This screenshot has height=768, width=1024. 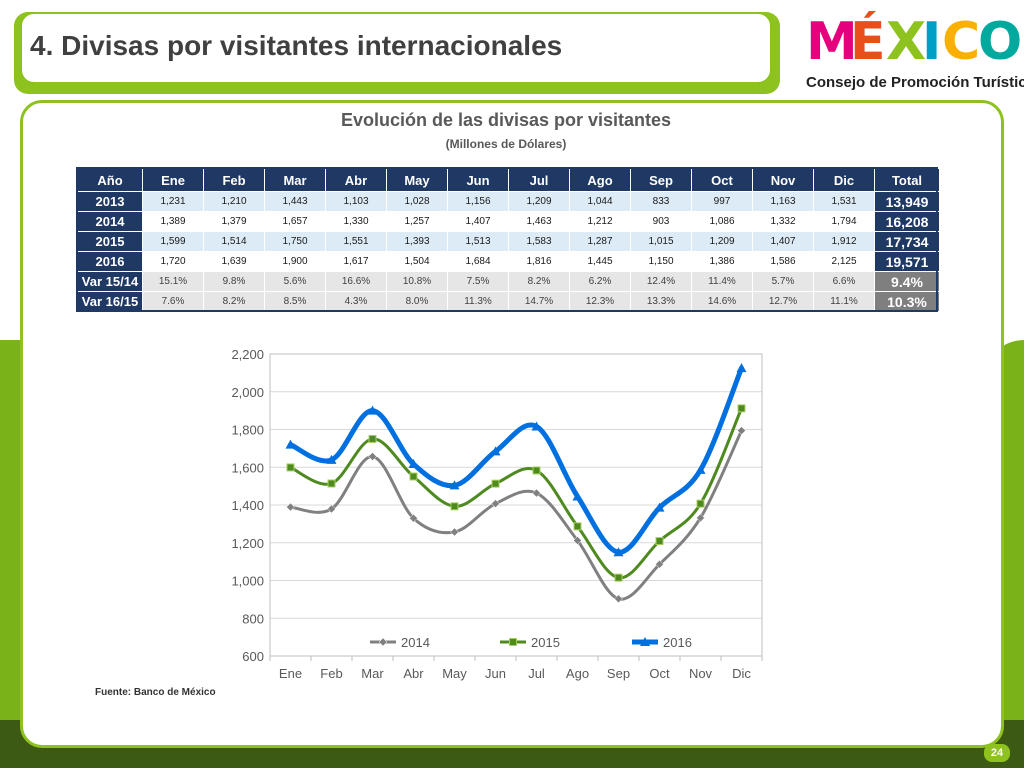 I want to click on y-tick-label: 1,400, so click(x=247, y=505).